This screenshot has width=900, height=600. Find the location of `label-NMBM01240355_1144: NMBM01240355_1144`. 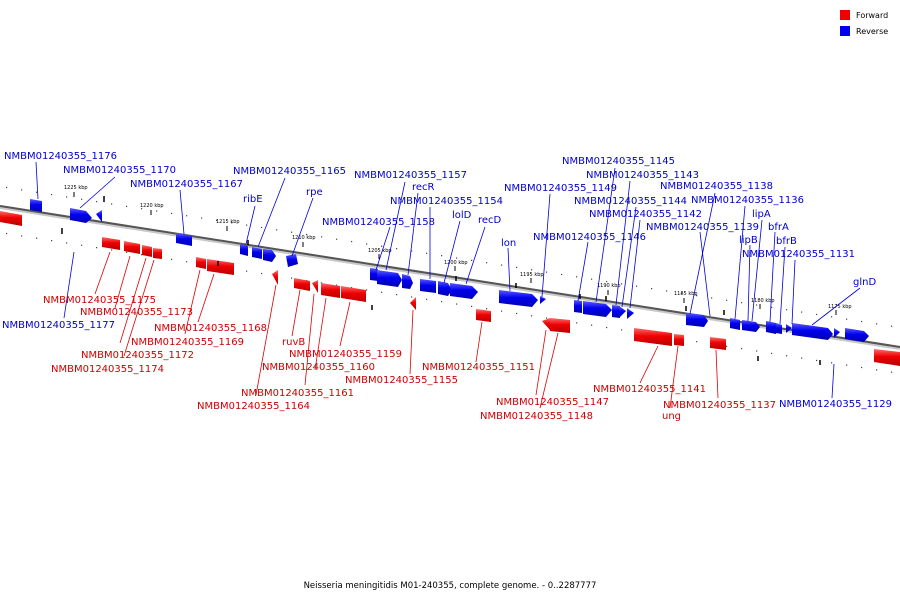

label-NMBM01240355_1144: NMBM01240355_1144 is located at coordinates (630, 201).